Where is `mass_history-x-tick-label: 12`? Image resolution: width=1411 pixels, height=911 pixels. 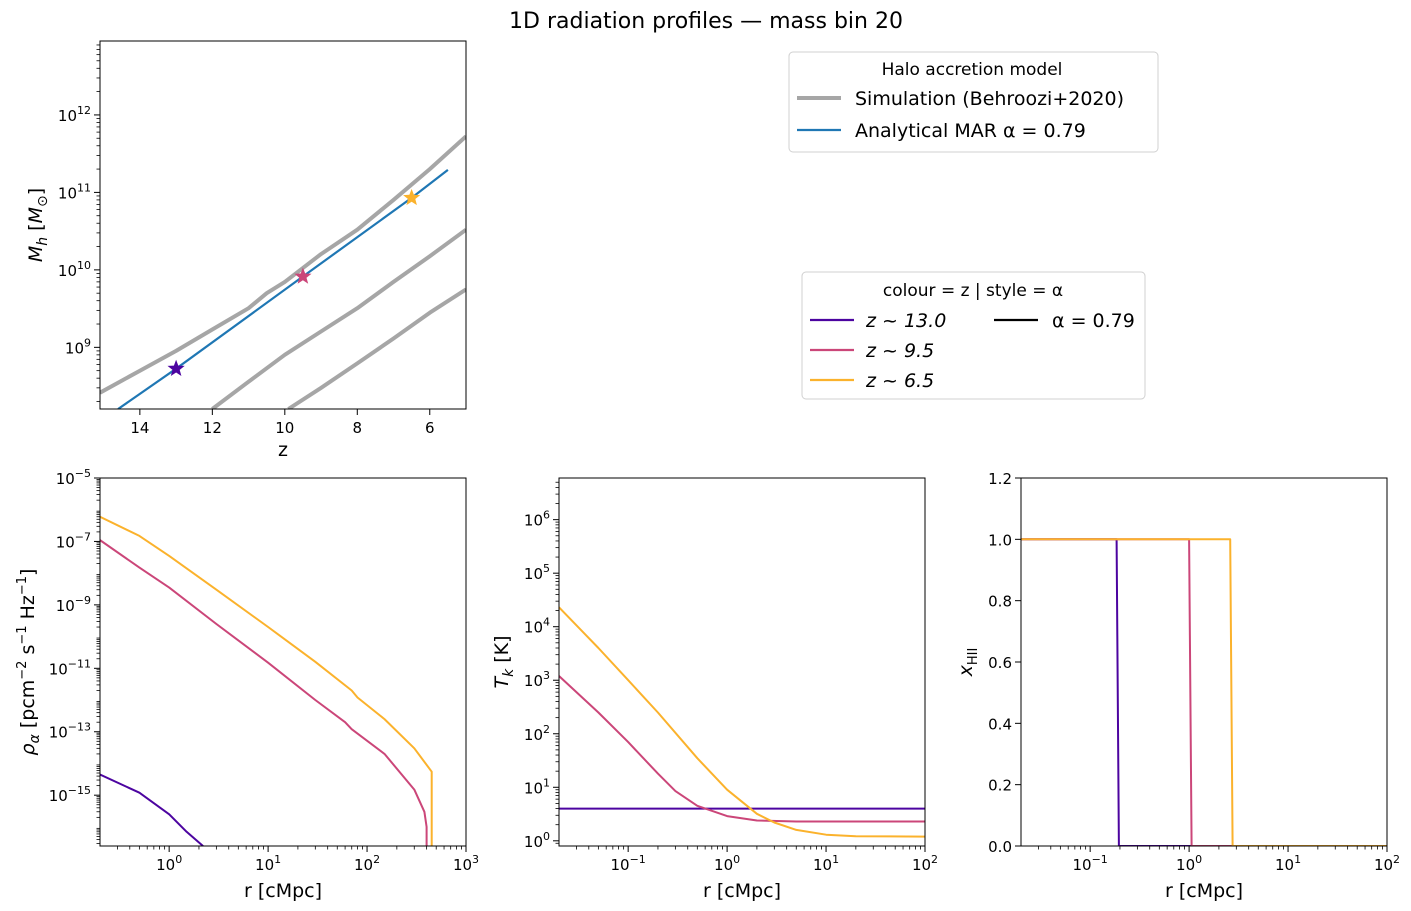
mass_history-x-tick-label: 12 is located at coordinates (212, 428).